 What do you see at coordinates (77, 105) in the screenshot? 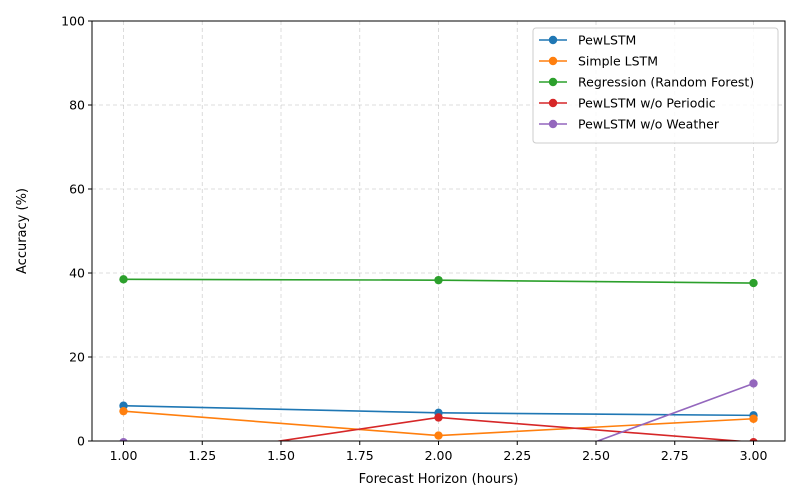
I see `y-tick-label: 80` at bounding box center [77, 105].